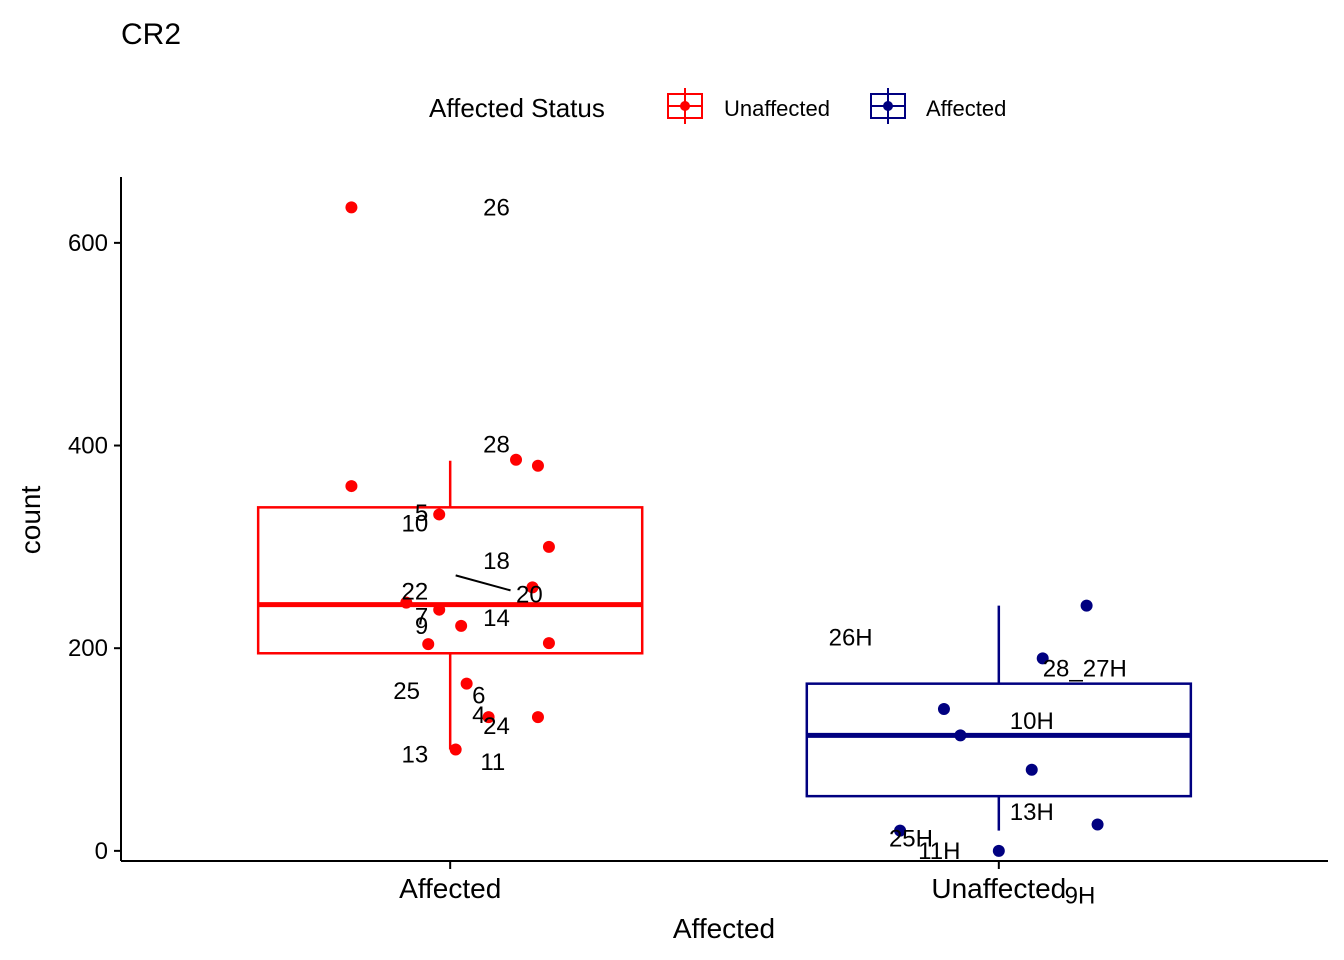 The width and height of the screenshot is (1344, 960). I want to click on point-label: 25H, so click(911, 839).